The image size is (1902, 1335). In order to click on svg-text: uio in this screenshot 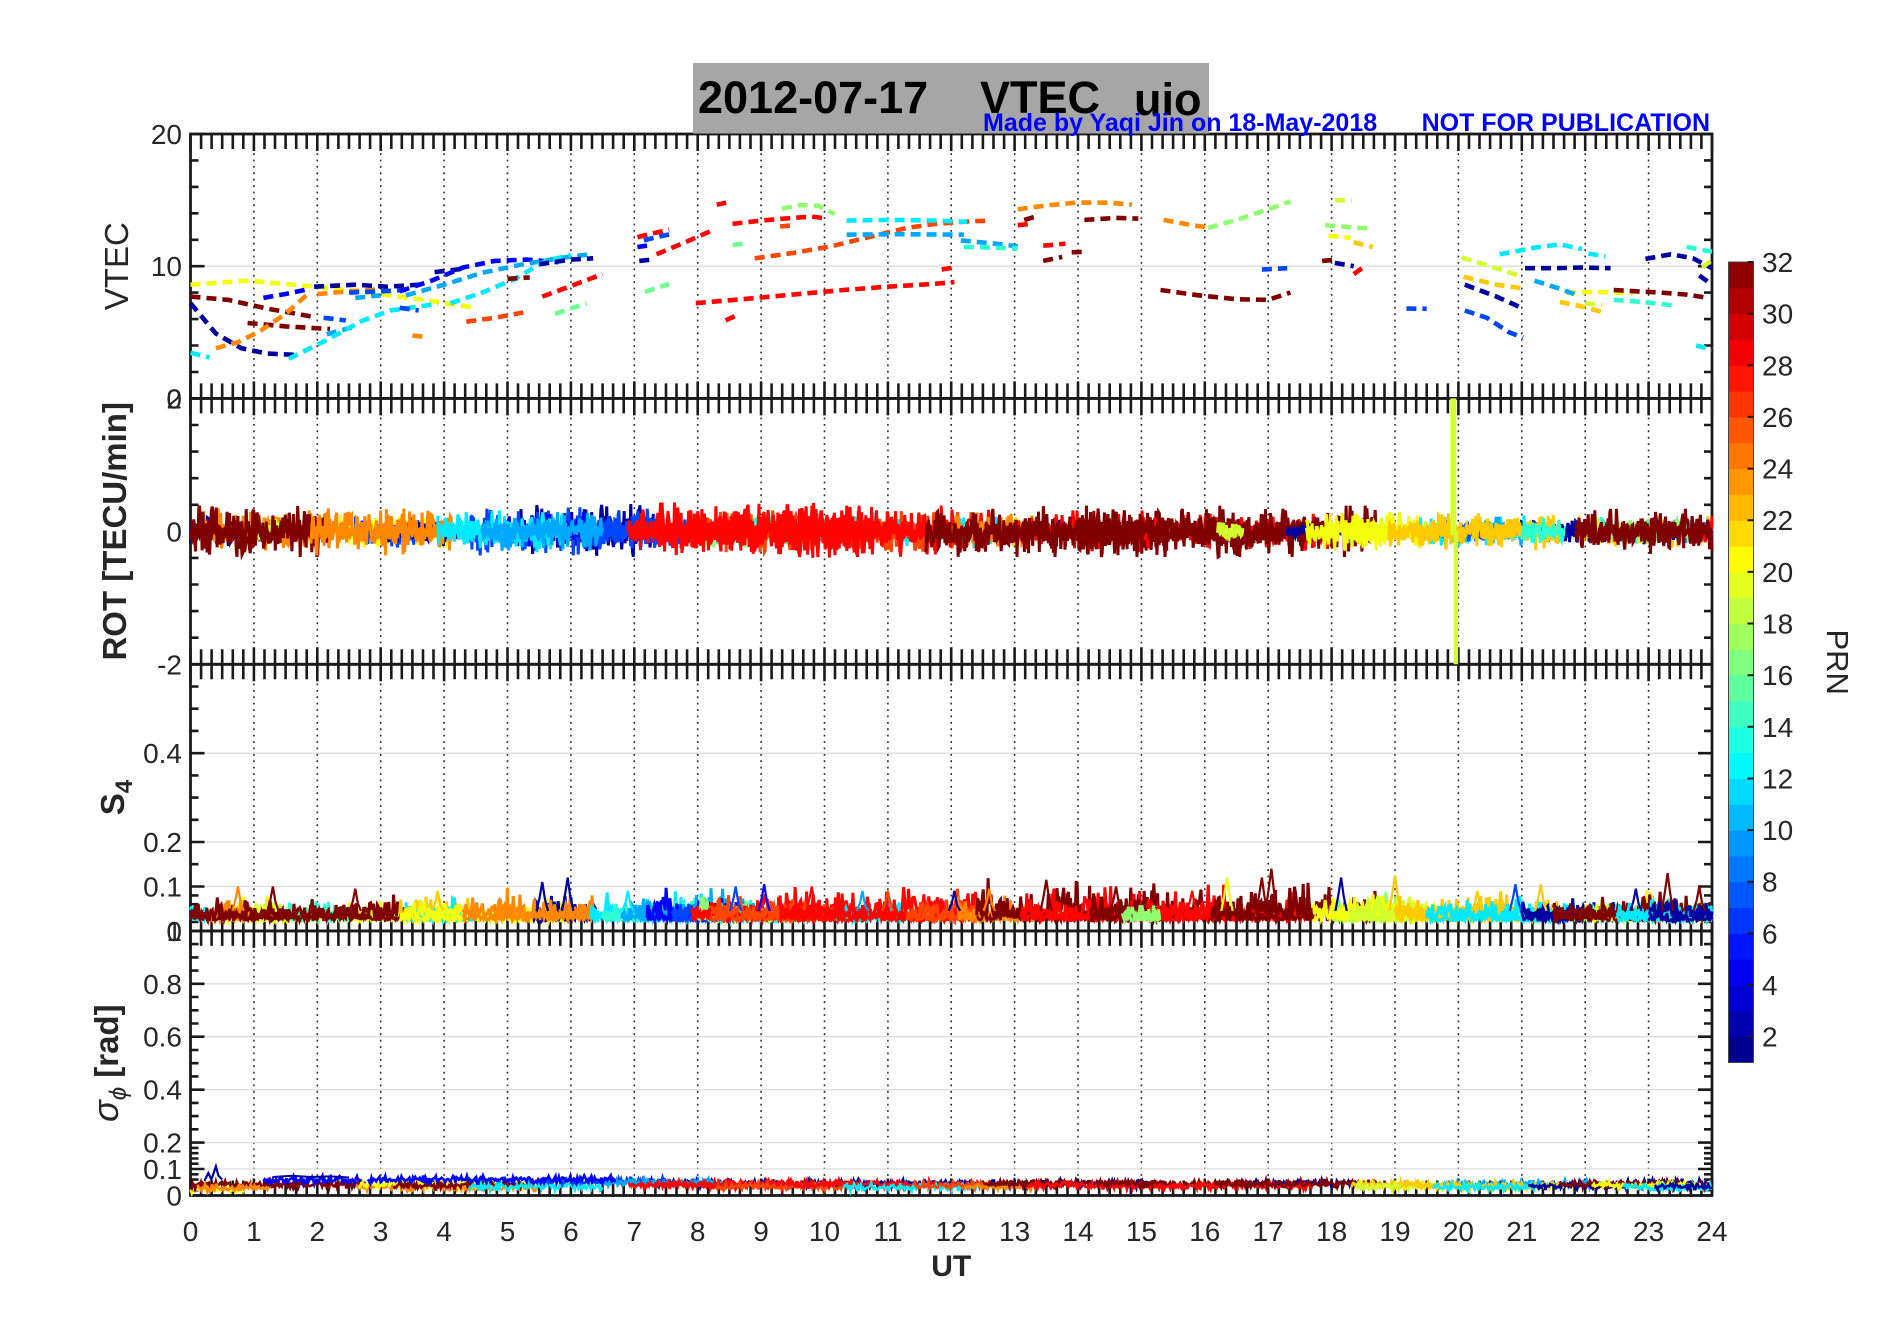, I will do `click(1167, 99)`.